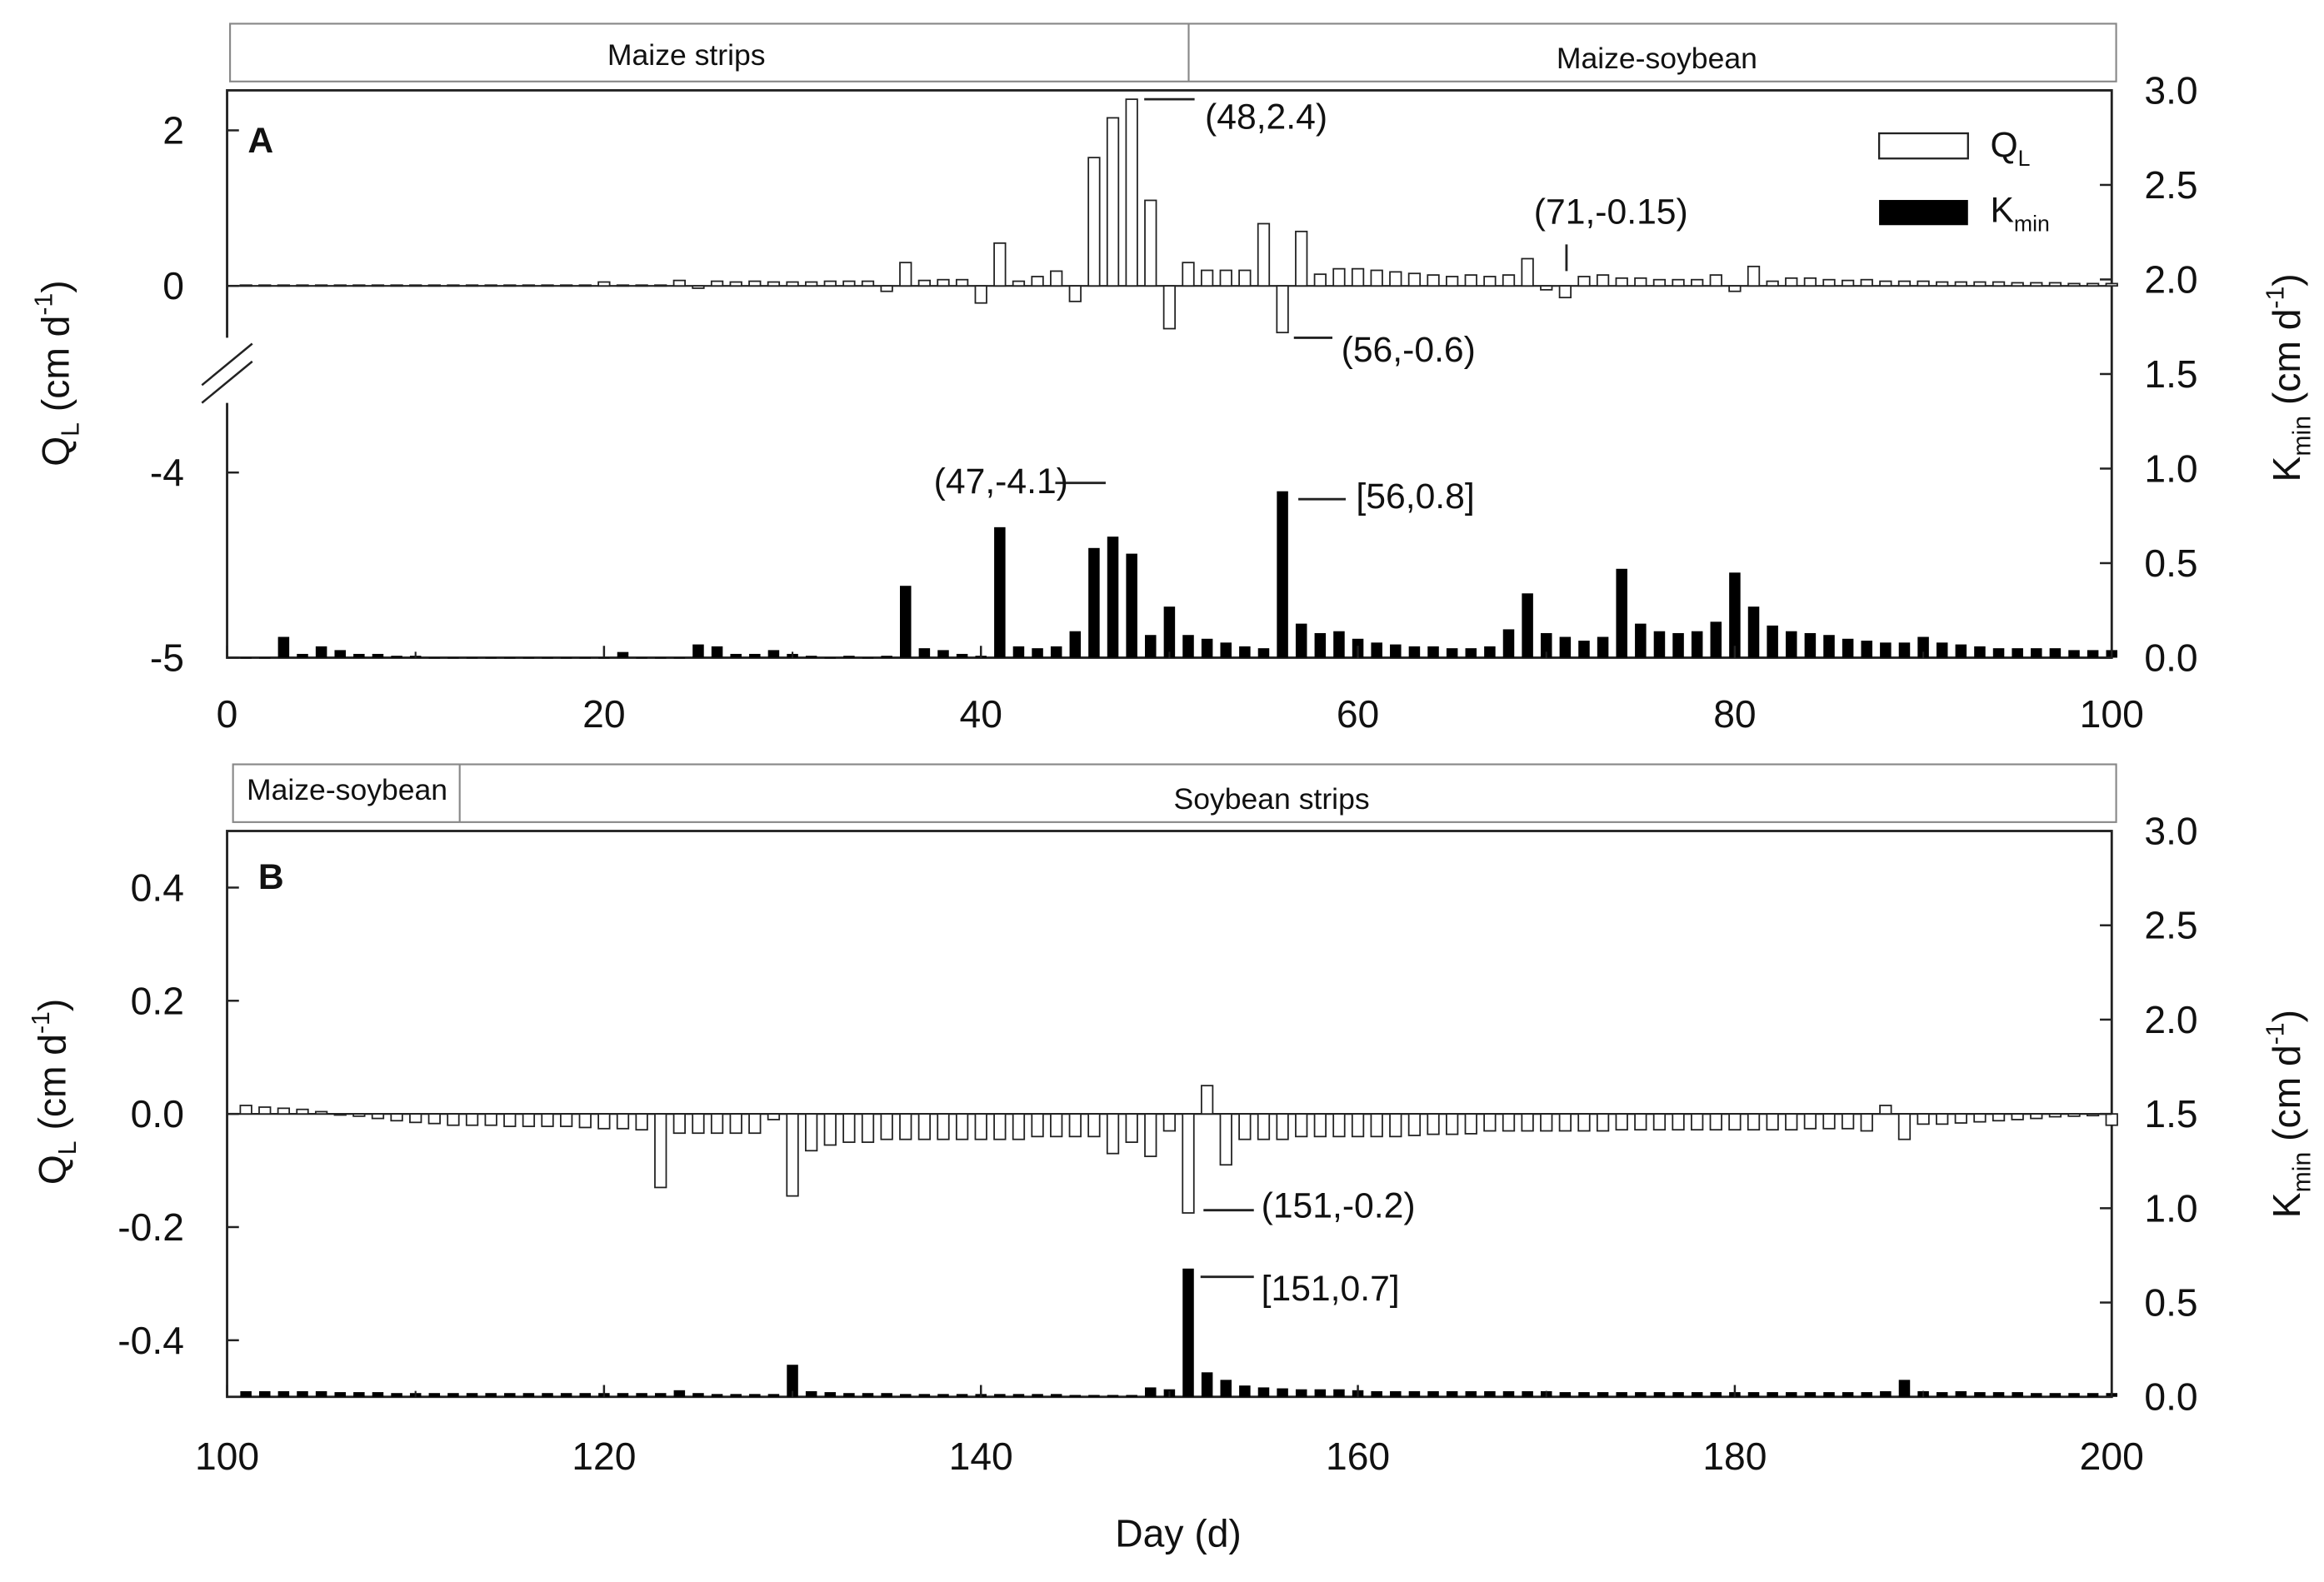 This screenshot has width=2324, height=1582. I want to click on panel-b-right-ticks: 0.0 0.5 1.0 1.5 2.0 2.5 3.0, so click(2149, 1114).